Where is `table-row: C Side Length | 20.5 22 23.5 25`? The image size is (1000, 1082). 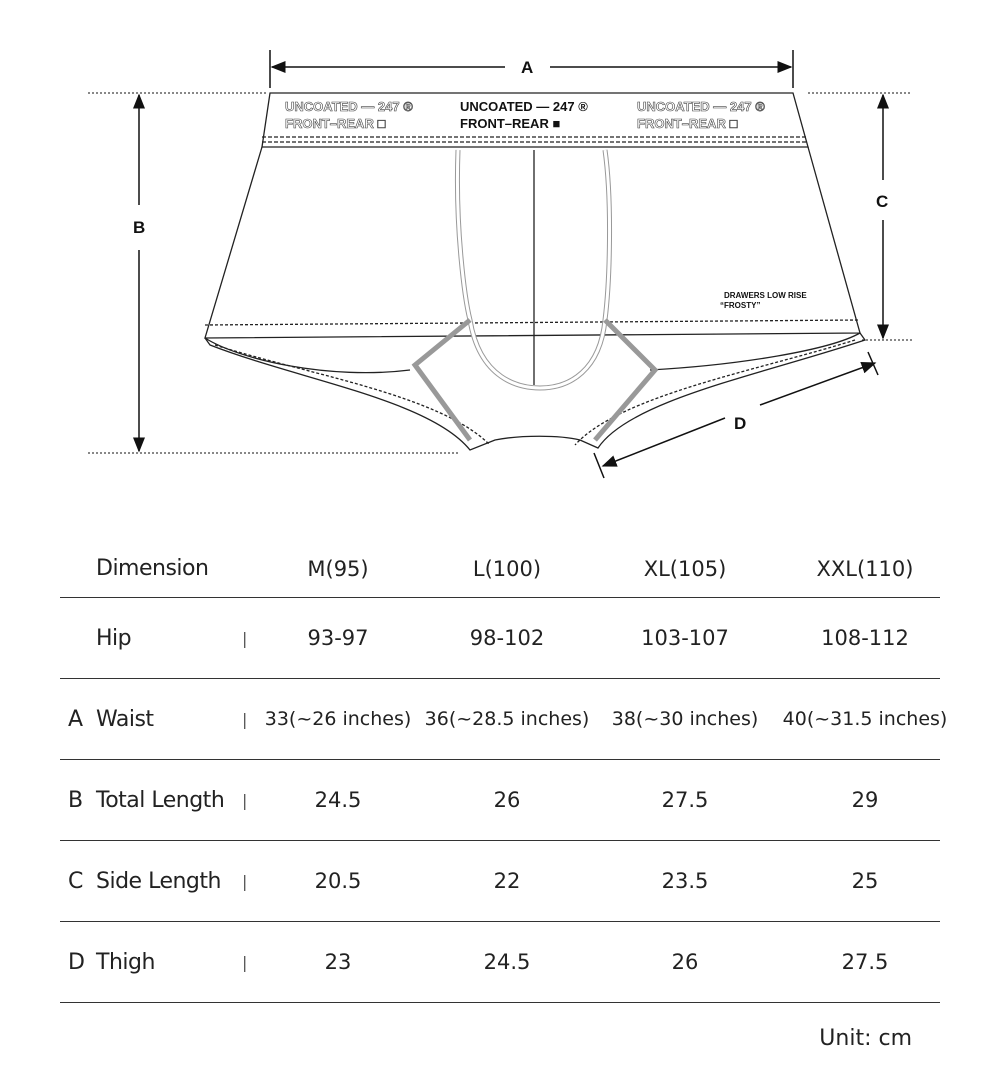 table-row: C Side Length | 20.5 22 23.5 25 is located at coordinates (500, 881).